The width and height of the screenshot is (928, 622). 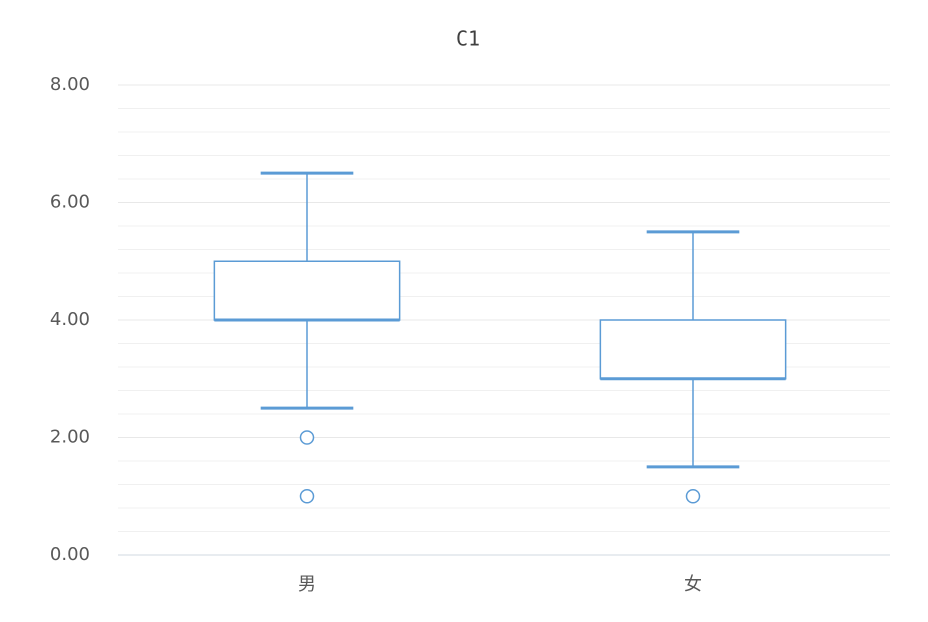 What do you see at coordinates (70, 84) in the screenshot?
I see `y-tick-label: 8.00` at bounding box center [70, 84].